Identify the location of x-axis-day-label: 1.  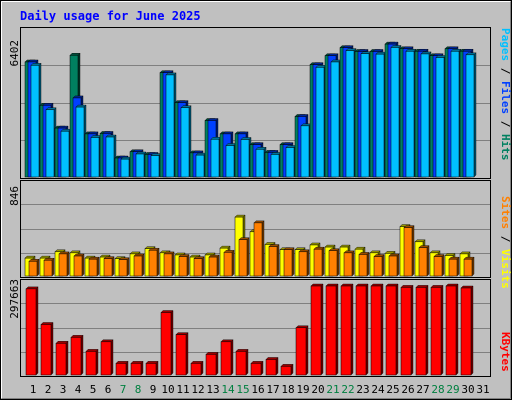
(33, 389).